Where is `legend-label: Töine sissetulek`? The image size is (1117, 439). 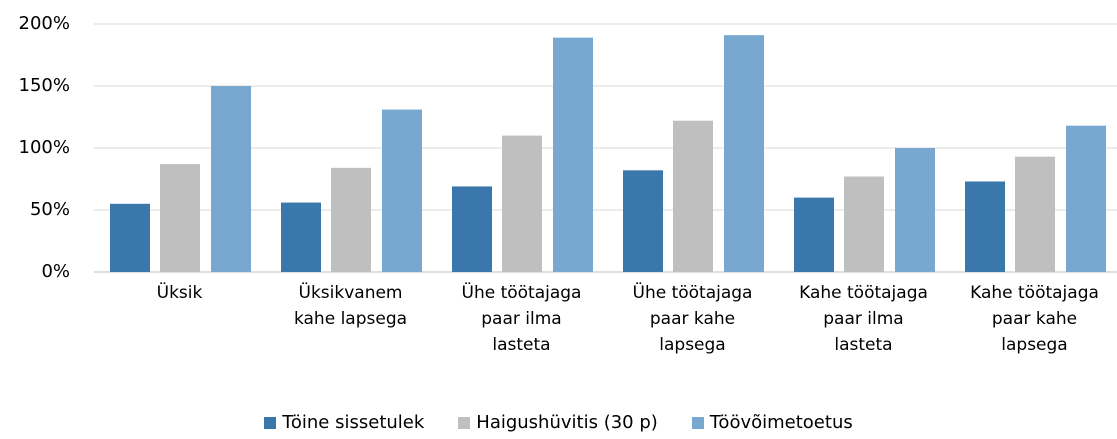 legend-label: Töine sissetulek is located at coordinates (353, 422).